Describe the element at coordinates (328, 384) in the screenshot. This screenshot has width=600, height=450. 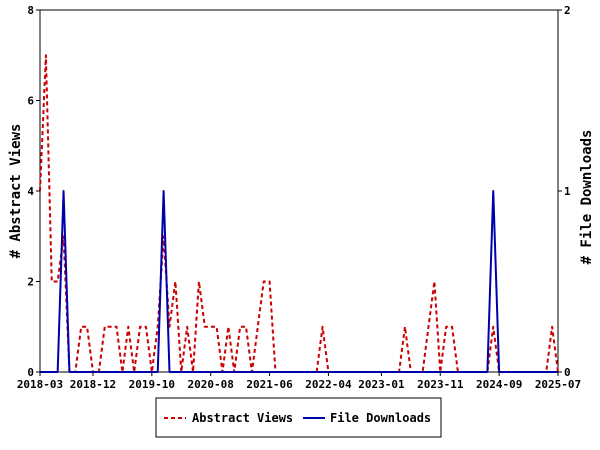
I see `x-tick-label-5: 2022-04` at that location.